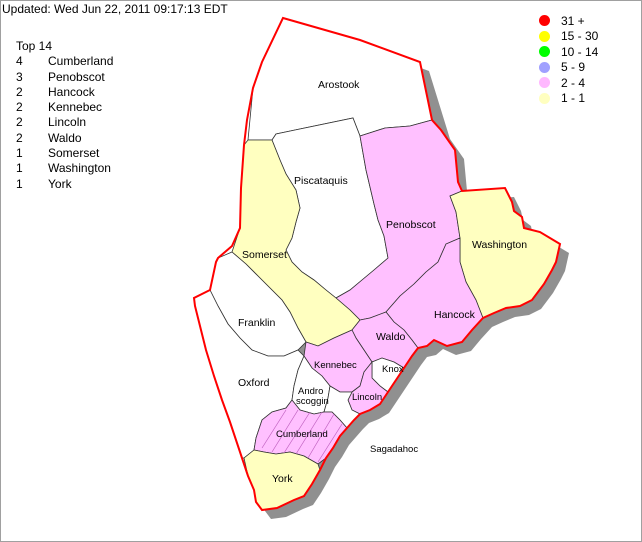 The image size is (642, 542). Describe the element at coordinates (573, 67) in the screenshot. I see `legend-label: 5 - 9` at that location.